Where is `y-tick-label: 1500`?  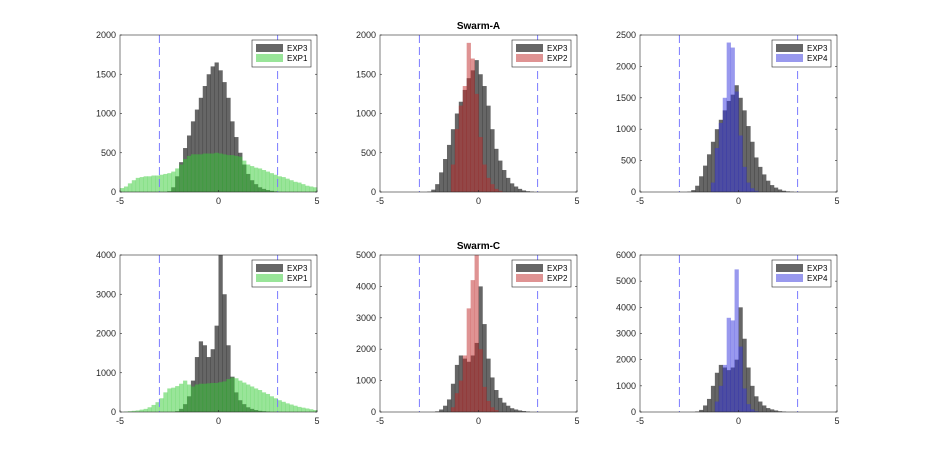
y-tick-label: 1500 is located at coordinates (626, 98).